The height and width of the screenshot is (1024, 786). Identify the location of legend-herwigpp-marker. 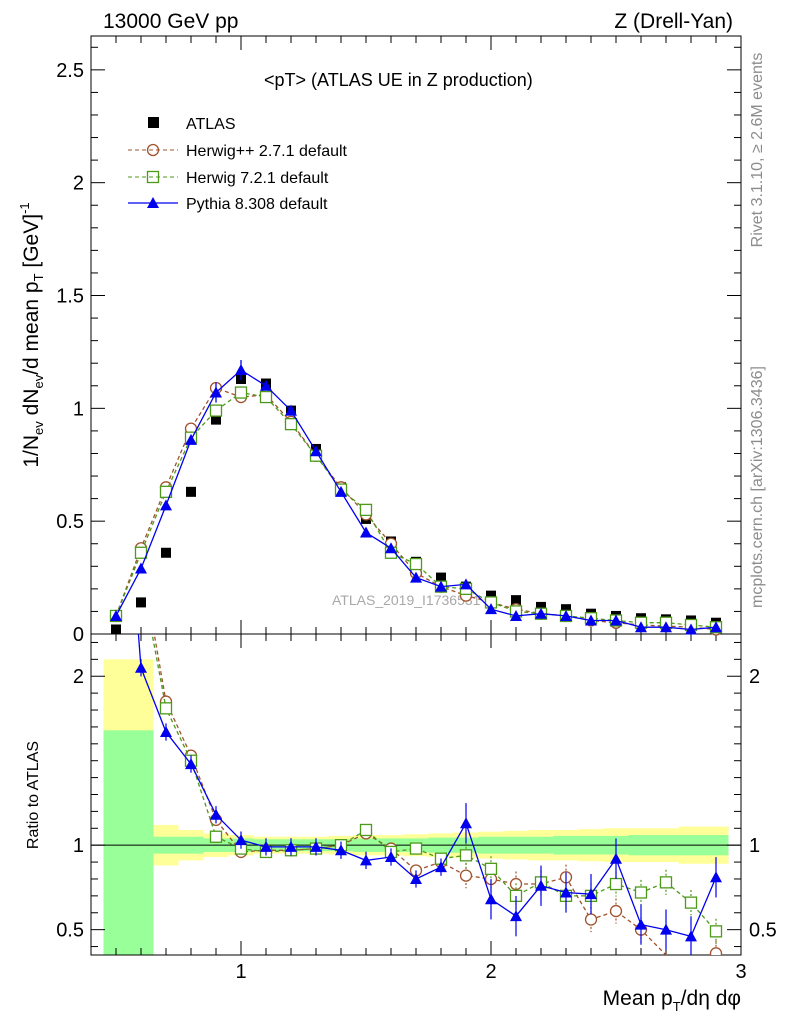
(153, 150).